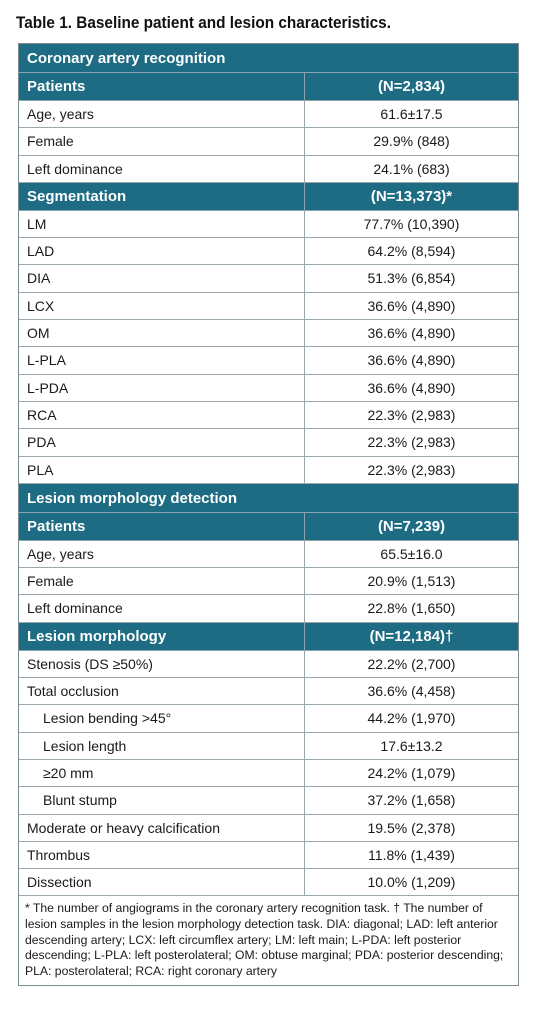 The width and height of the screenshot is (540, 1022). What do you see at coordinates (268, 883) in the screenshot?
I see `table-row: Dissection 10.0% (1,209)` at bounding box center [268, 883].